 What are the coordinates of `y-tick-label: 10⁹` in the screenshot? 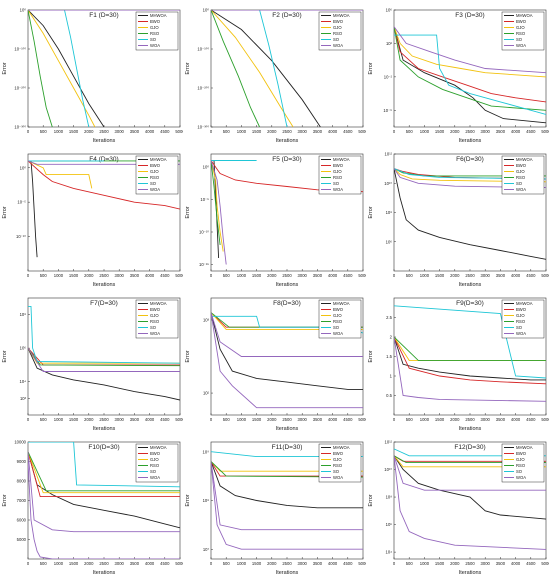 It's located at (206, 451).